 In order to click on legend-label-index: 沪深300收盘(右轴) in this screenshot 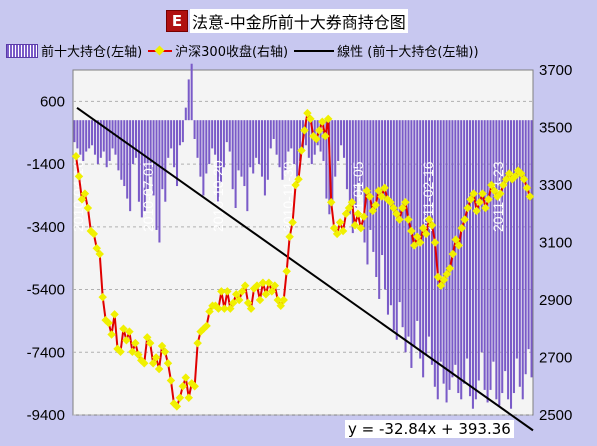, I will do `click(232, 52)`.